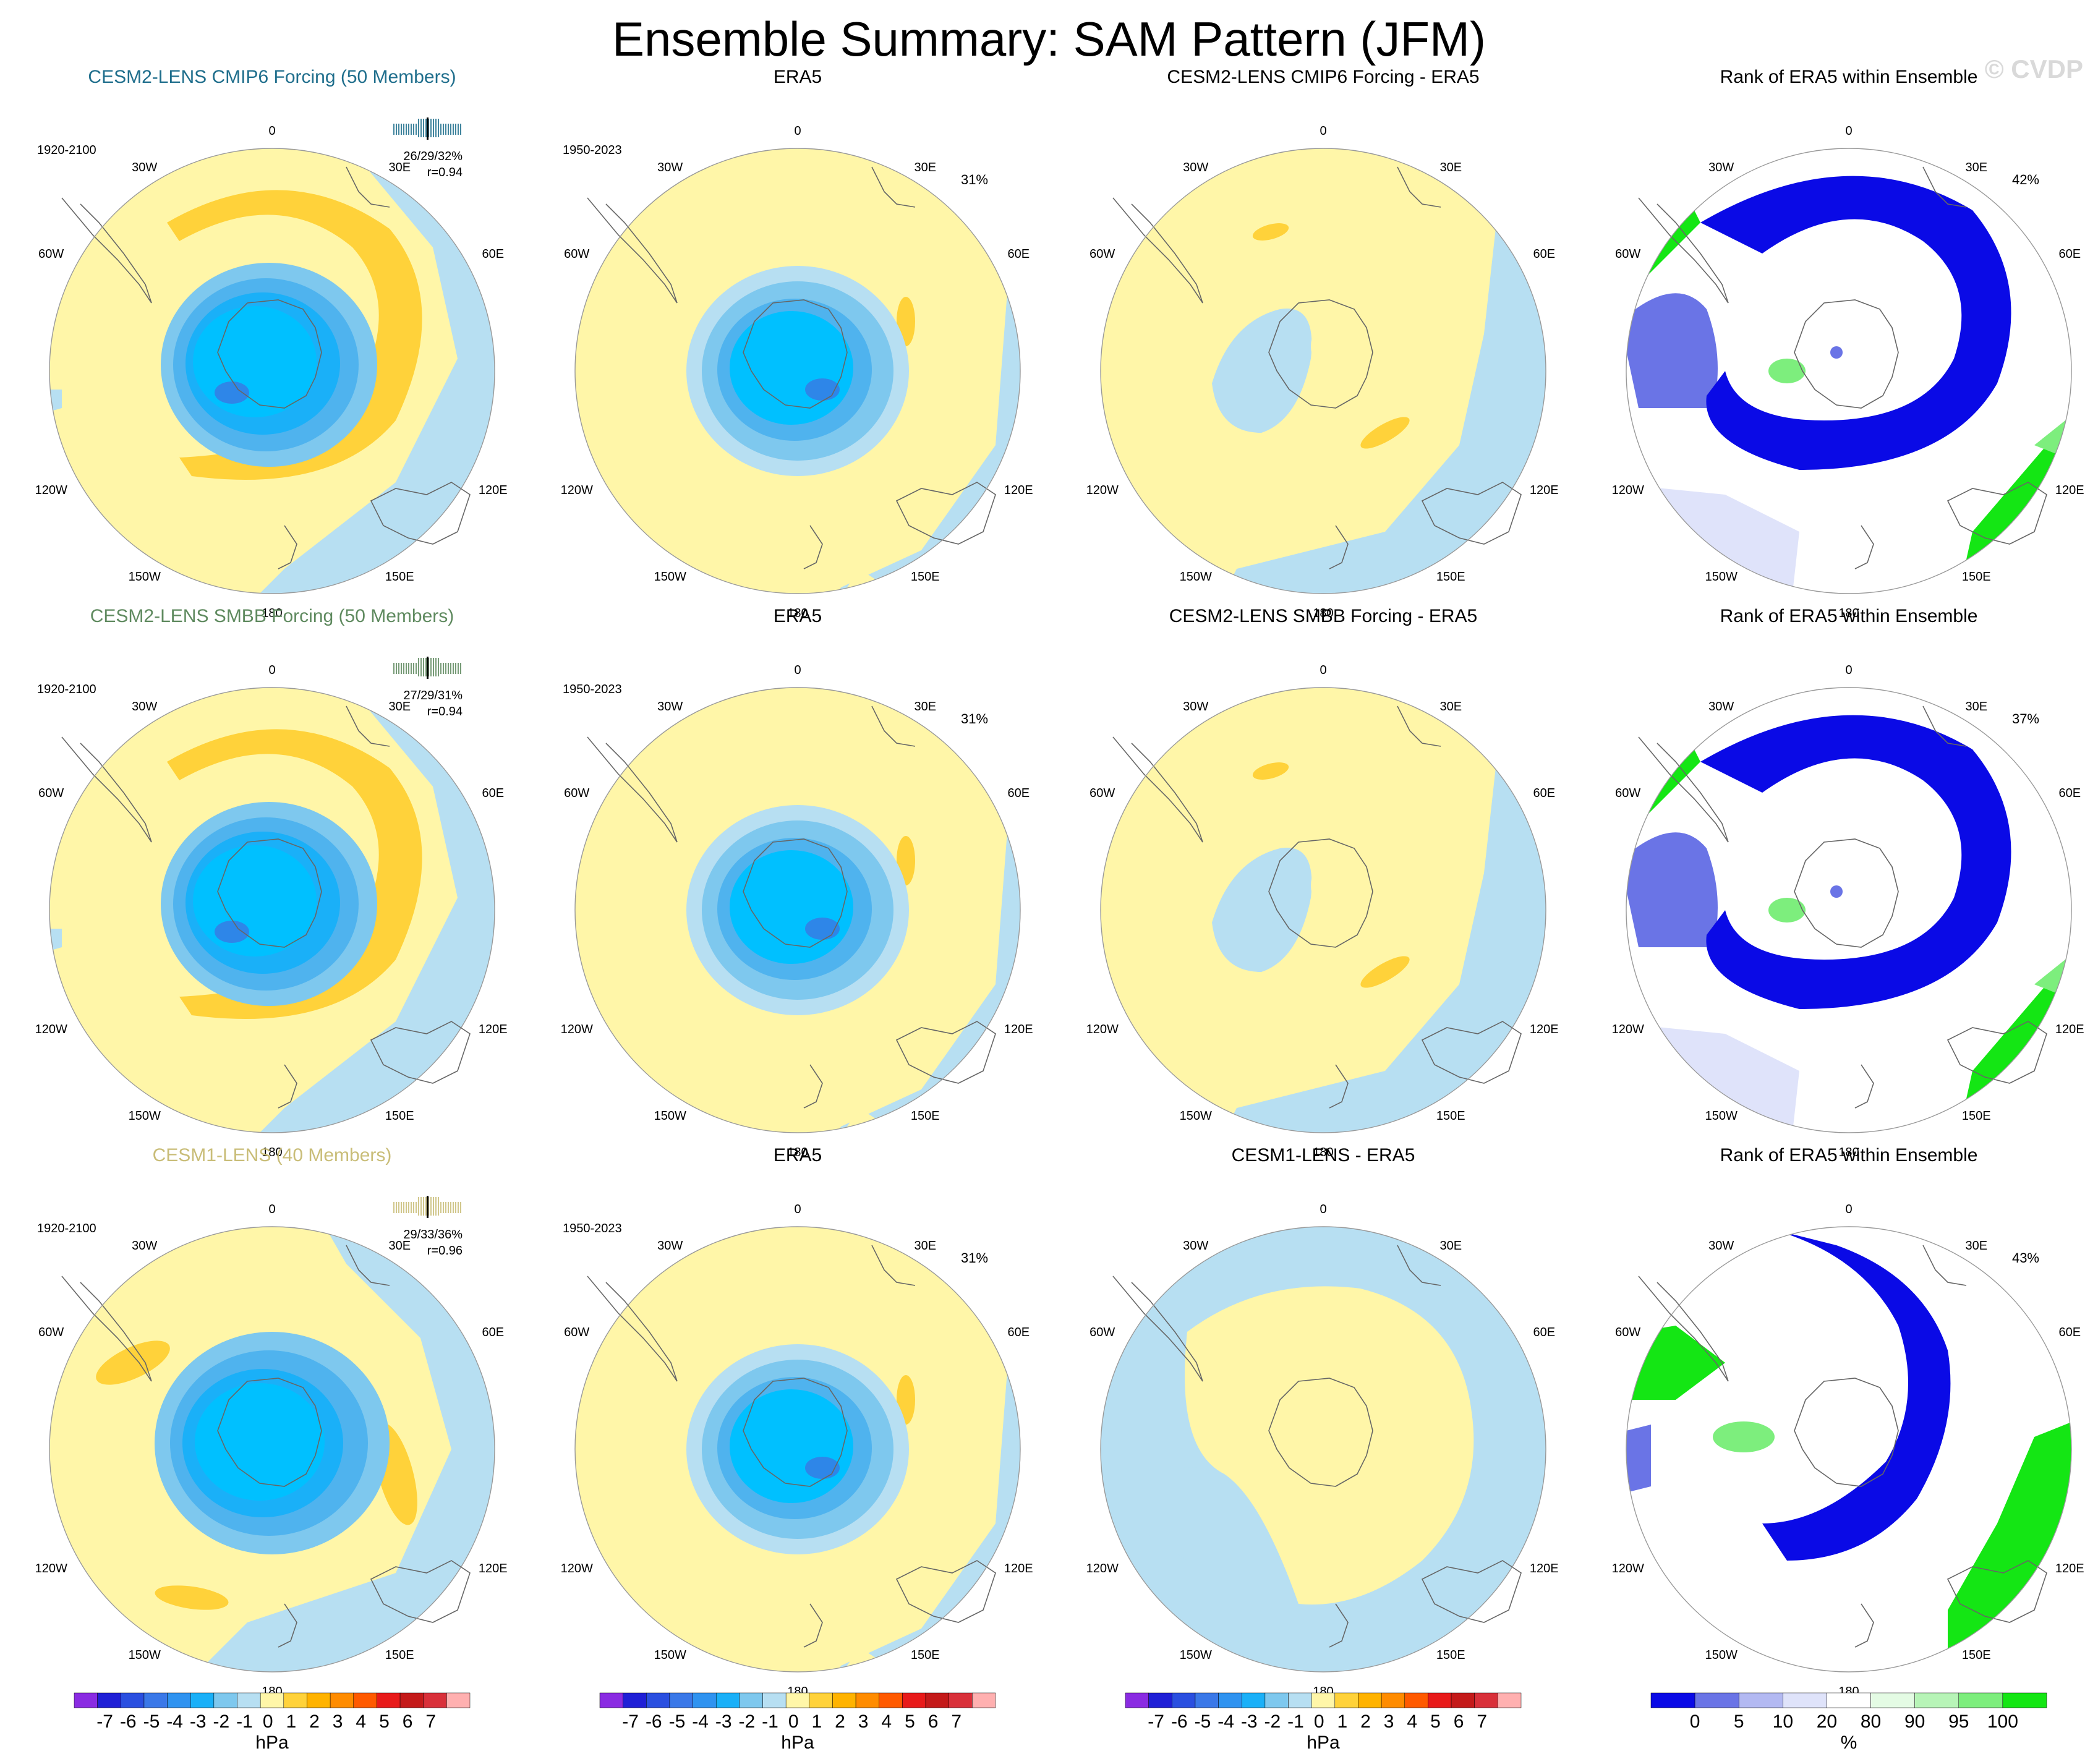 This screenshot has height=1764, width=2098. What do you see at coordinates (430, 1722) in the screenshot?
I see `colorbar-tick-label: 7` at bounding box center [430, 1722].